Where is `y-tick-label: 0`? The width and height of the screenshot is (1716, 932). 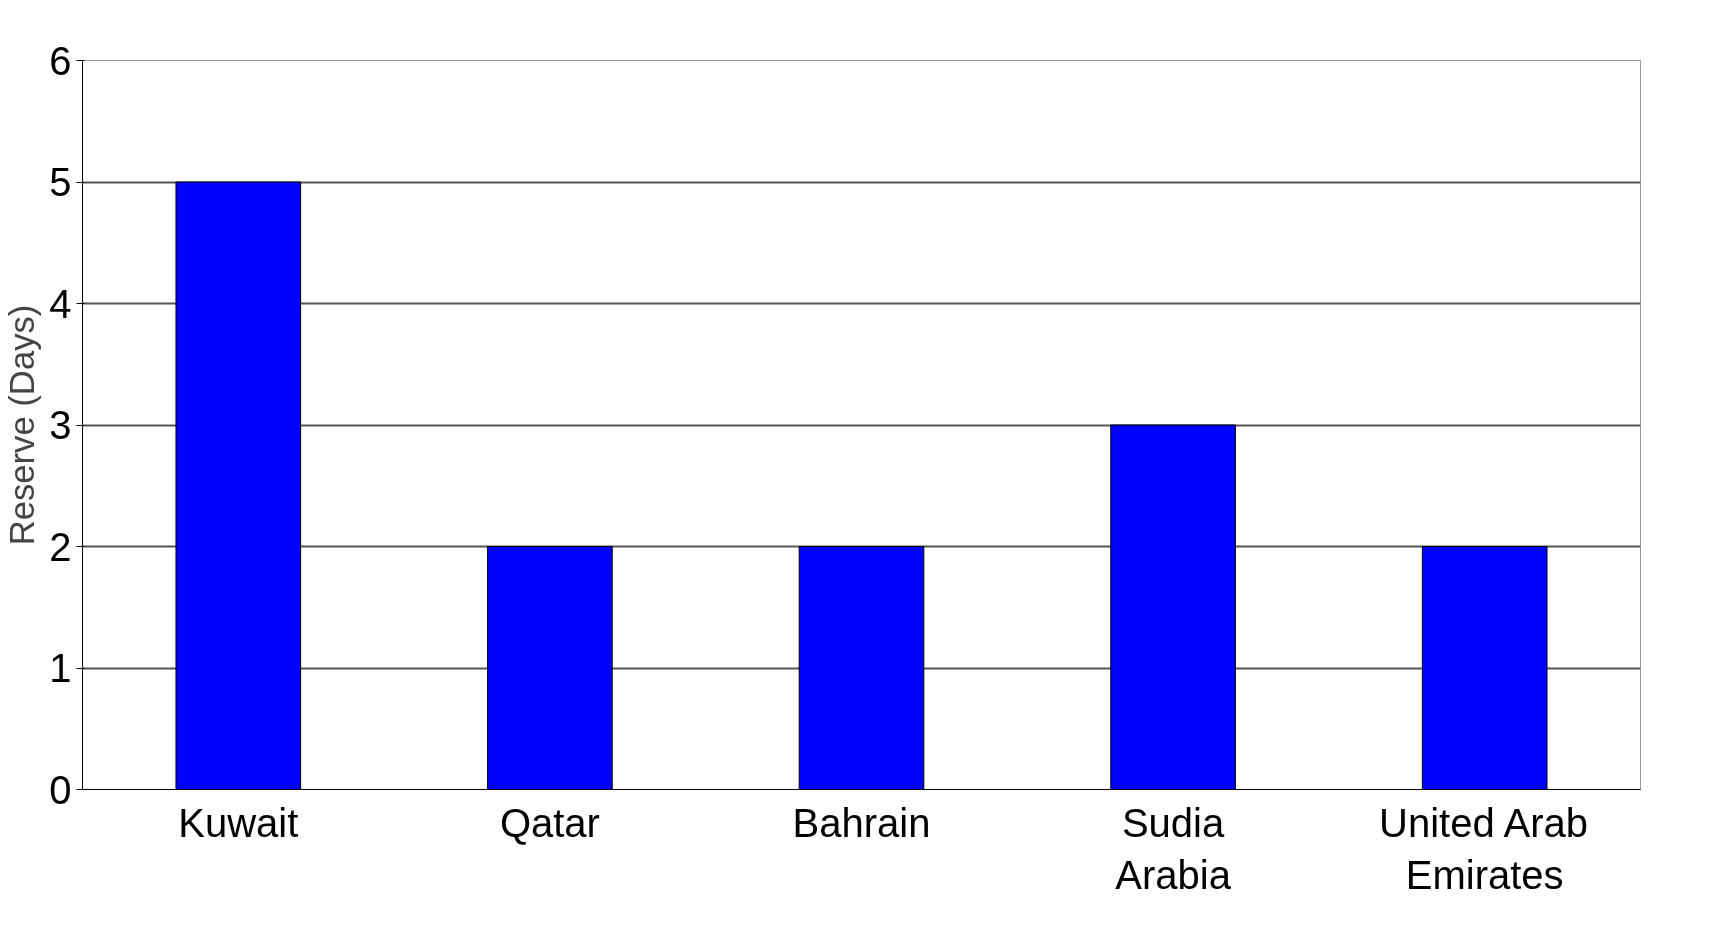 y-tick-label: 0 is located at coordinates (60, 789).